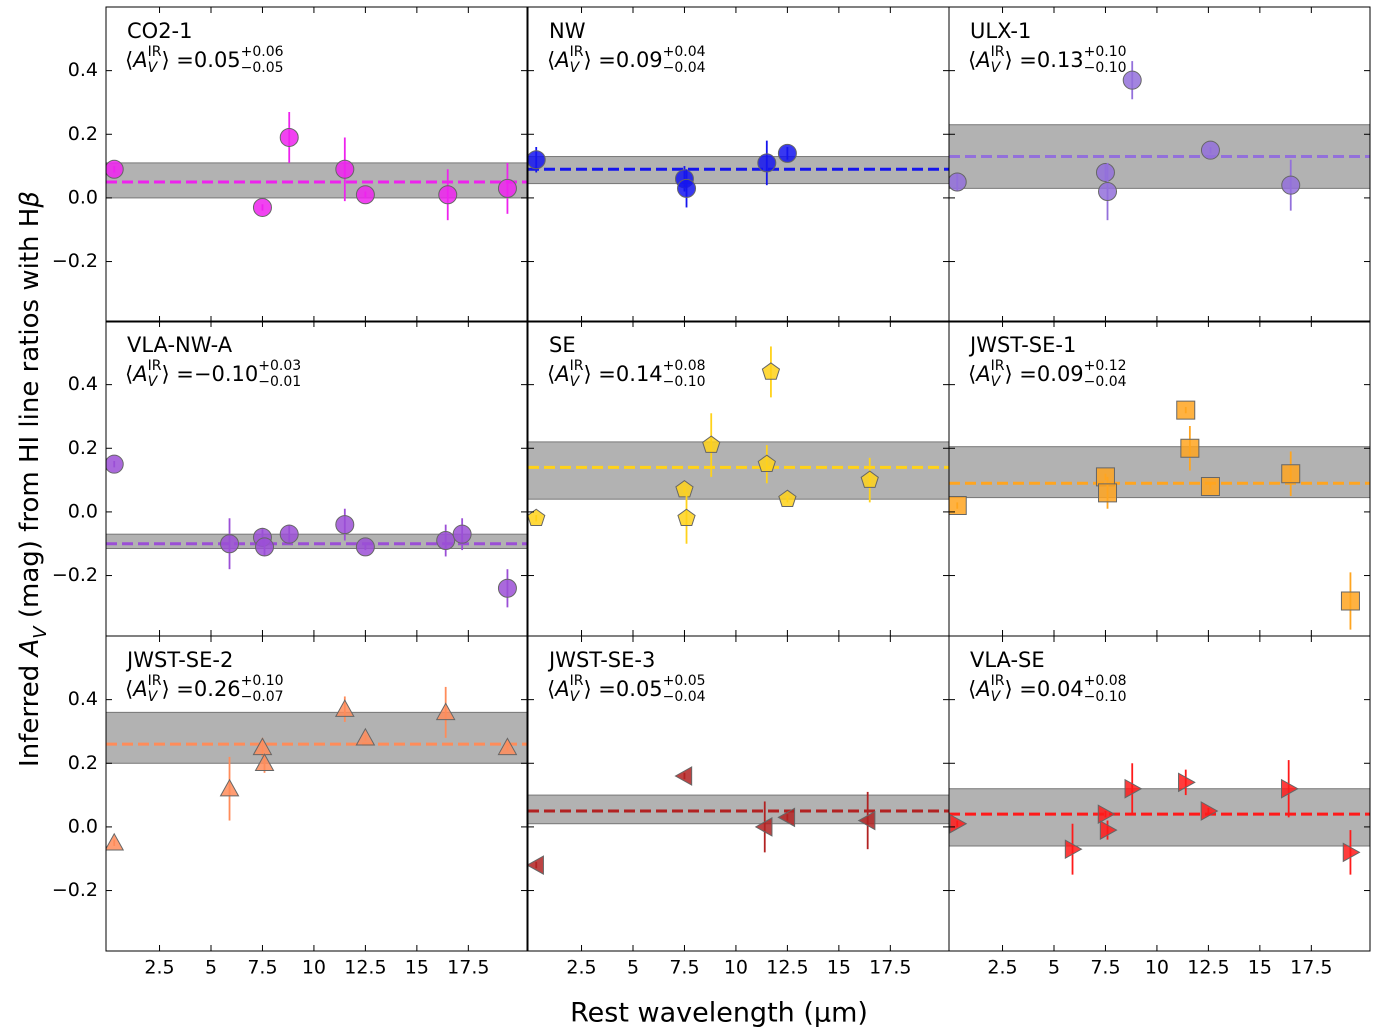 Image resolution: width=1391 pixels, height=1032 pixels. What do you see at coordinates (83, 384) in the screenshot?
I see `y-tick-label: 0.4` at bounding box center [83, 384].